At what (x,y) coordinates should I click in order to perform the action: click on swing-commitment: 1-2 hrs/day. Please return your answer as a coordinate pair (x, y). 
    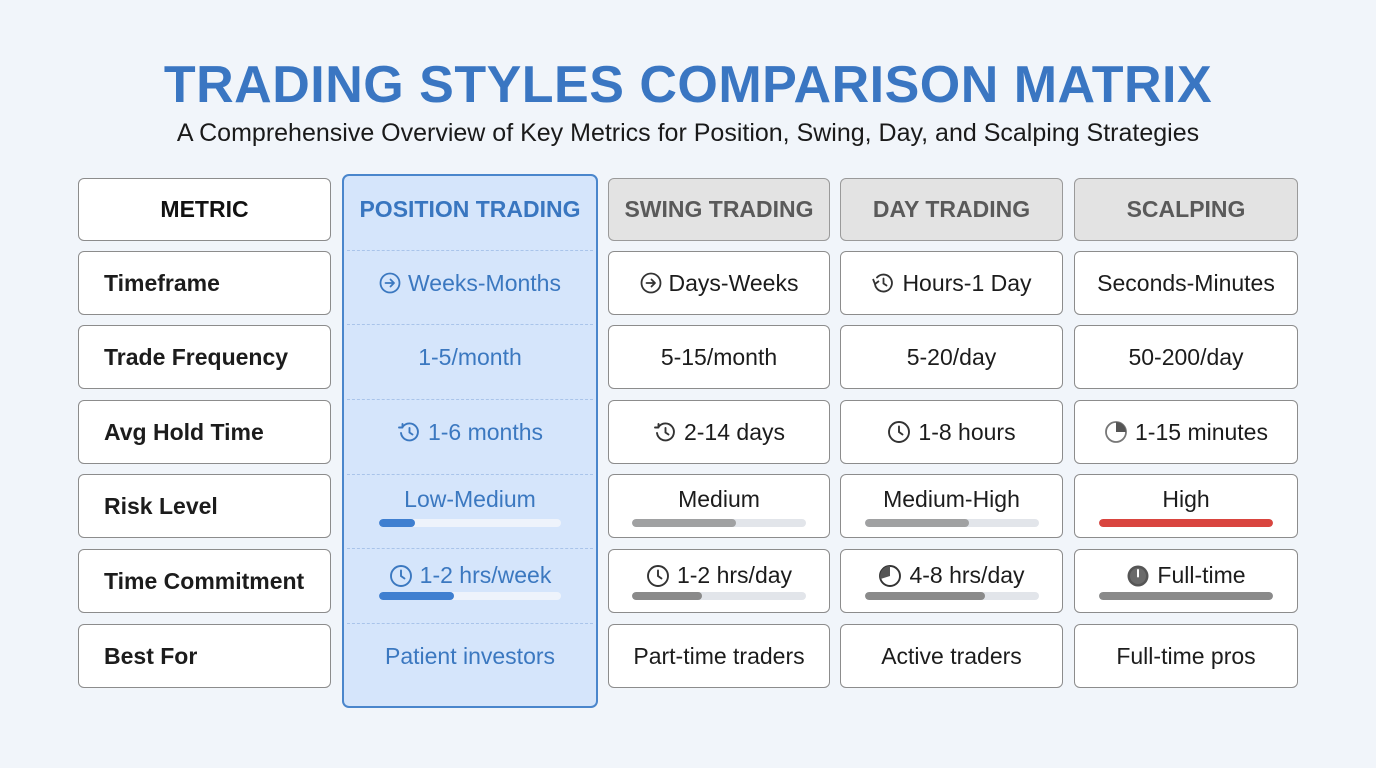
    Looking at the image, I should click on (719, 581).